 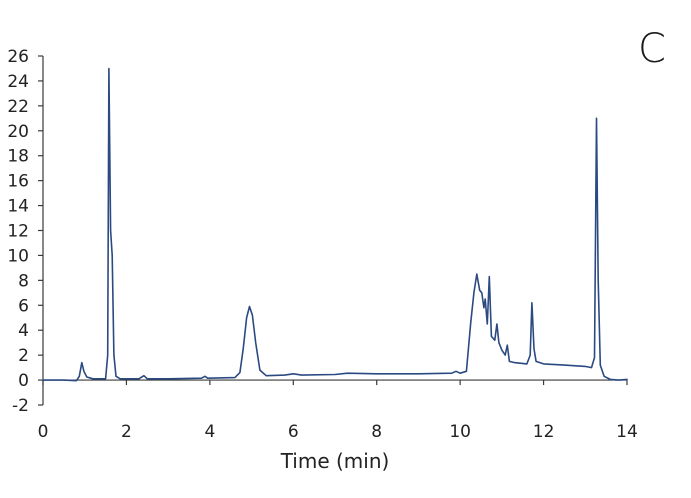 What do you see at coordinates (18, 256) in the screenshot?
I see `y-tick-label: 10` at bounding box center [18, 256].